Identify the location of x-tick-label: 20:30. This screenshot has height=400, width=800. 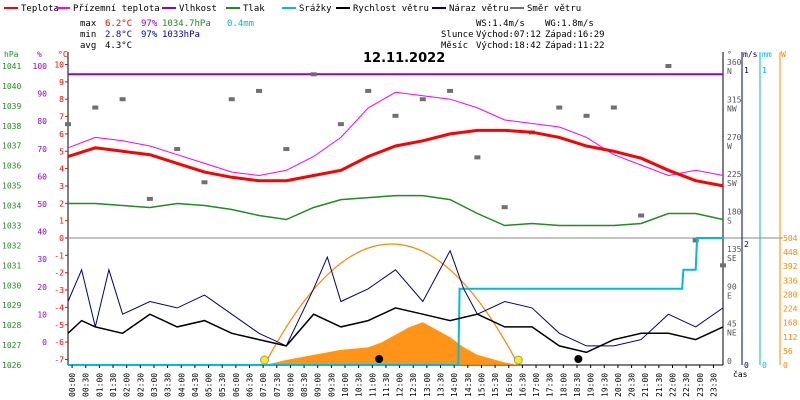
(632, 385).